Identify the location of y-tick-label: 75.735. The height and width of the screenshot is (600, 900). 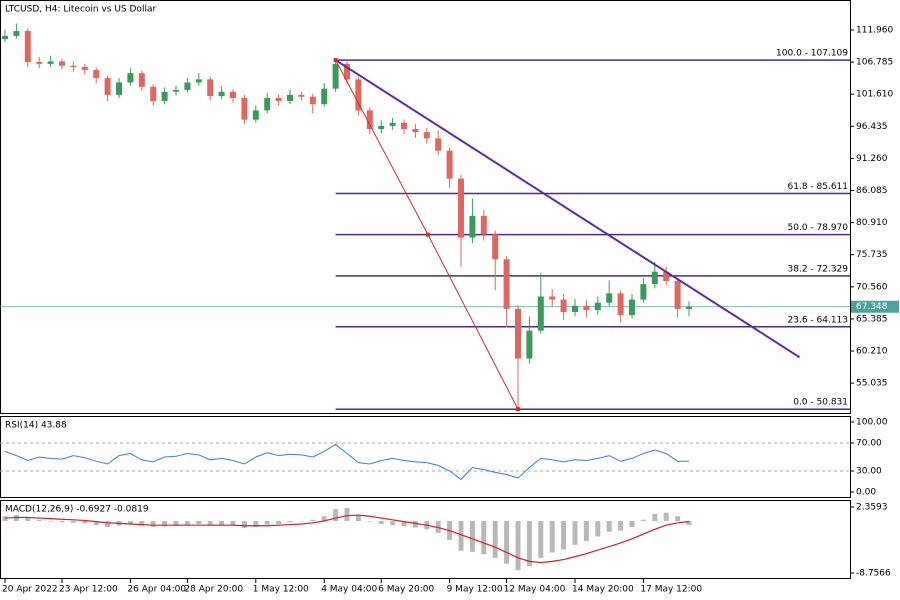
(872, 255).